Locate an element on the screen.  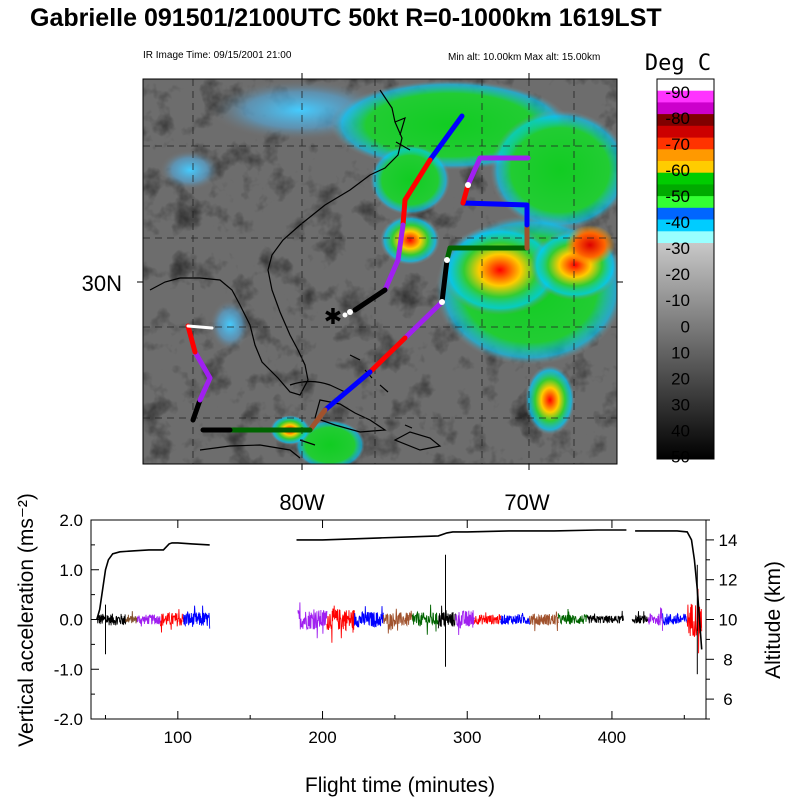
x-tick-label: 300 is located at coordinates (467, 737).